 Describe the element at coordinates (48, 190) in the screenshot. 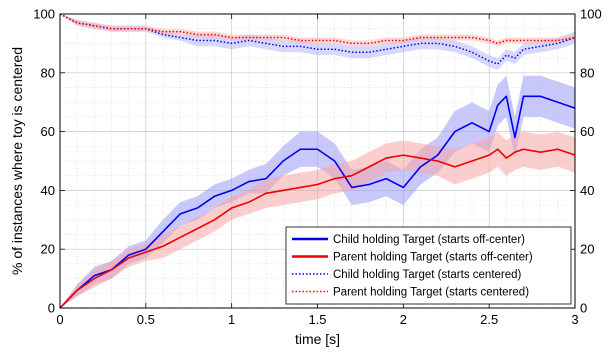

I see `y-tick-label: 40` at that location.